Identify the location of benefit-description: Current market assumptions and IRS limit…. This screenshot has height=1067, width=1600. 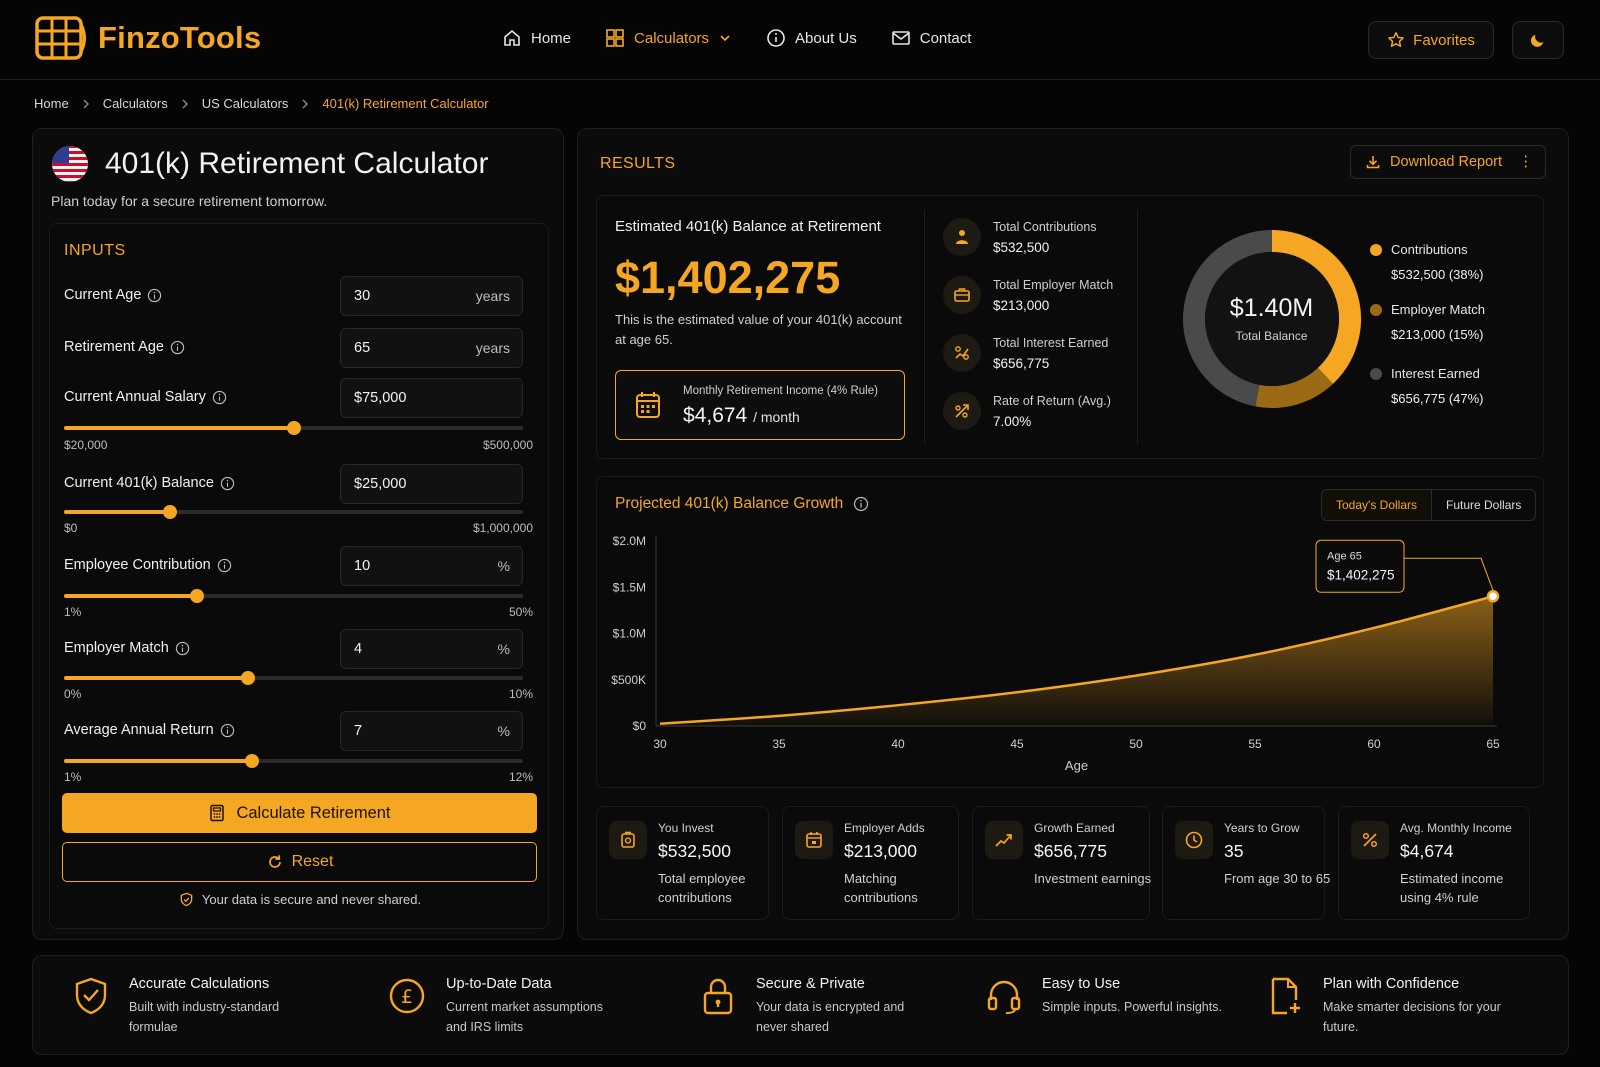
(525, 1017).